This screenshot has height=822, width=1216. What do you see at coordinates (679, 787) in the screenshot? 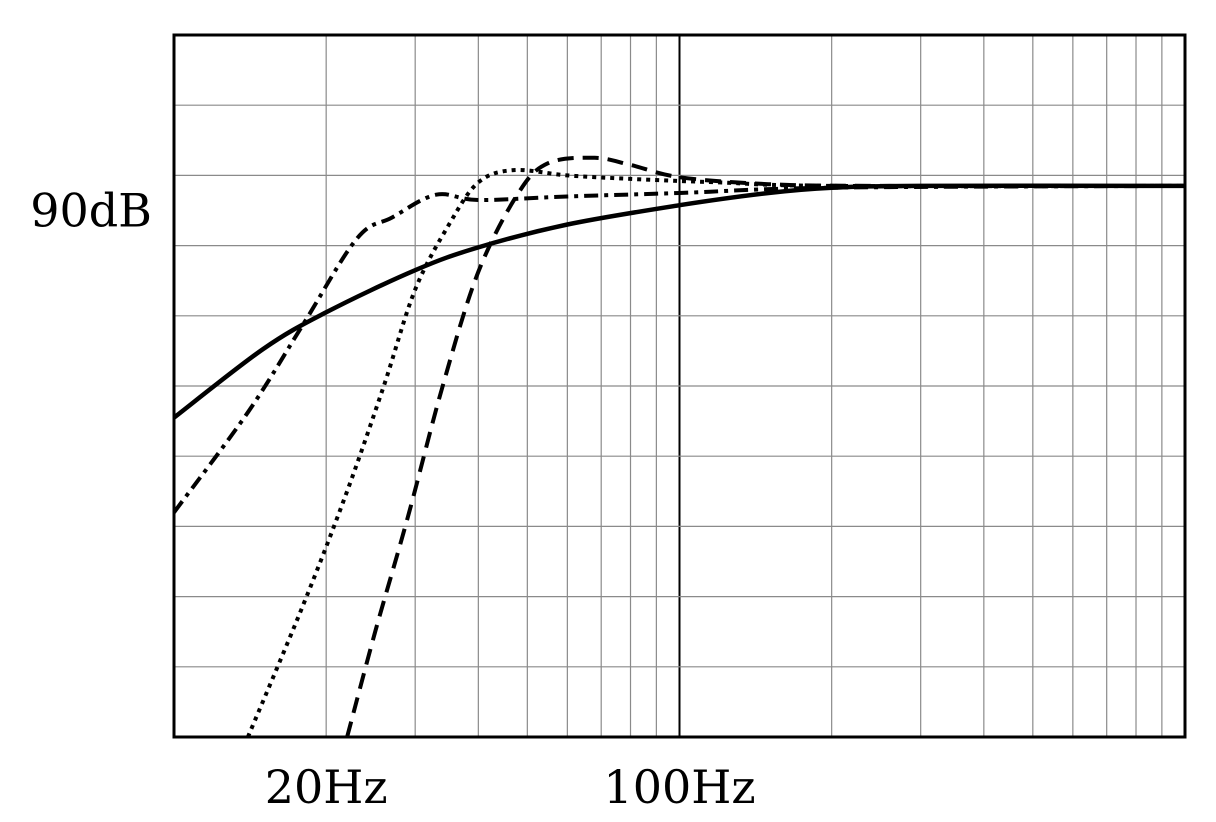
I see `x-tick-label: 100Hz` at bounding box center [679, 787].